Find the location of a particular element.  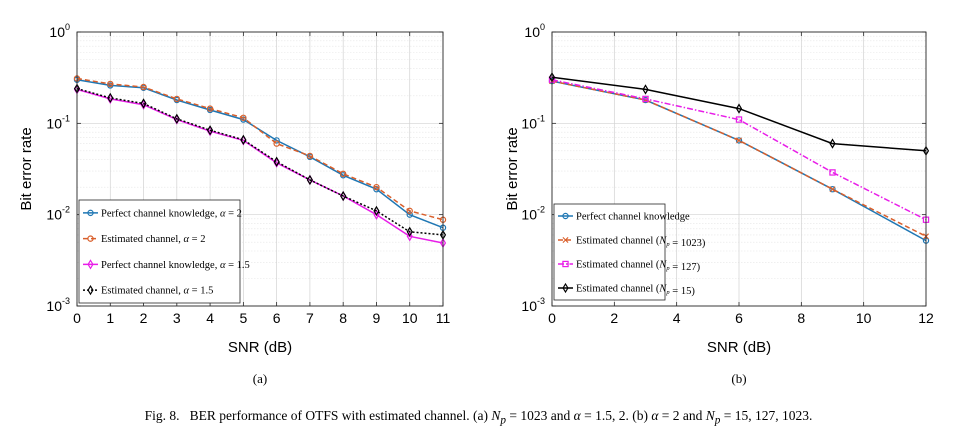

x-tick-label: 3 is located at coordinates (177, 318).